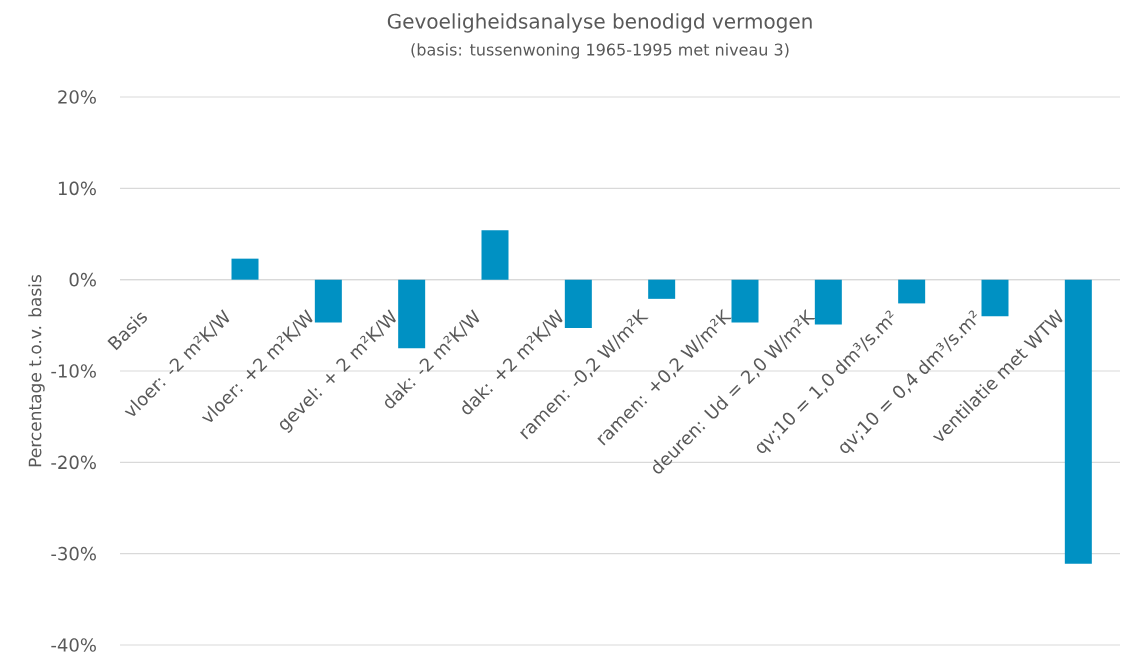  Describe the element at coordinates (77, 188) in the screenshot. I see `y-tick-label: 10%` at that location.